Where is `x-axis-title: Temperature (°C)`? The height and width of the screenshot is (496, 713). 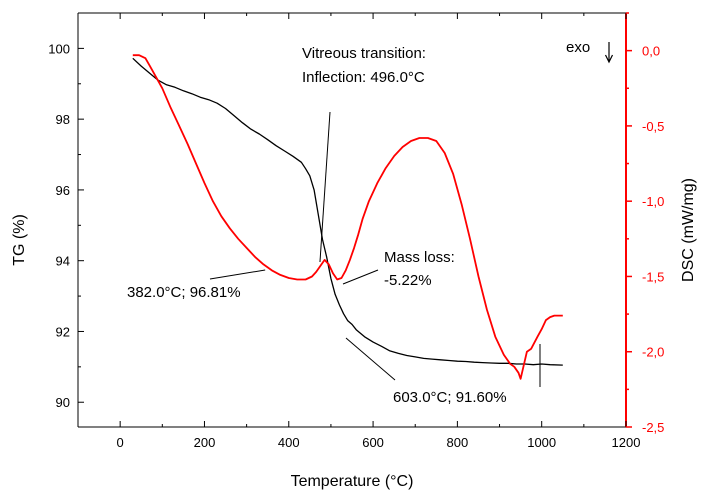
x-axis-title: Temperature (°C) is located at coordinates (352, 481).